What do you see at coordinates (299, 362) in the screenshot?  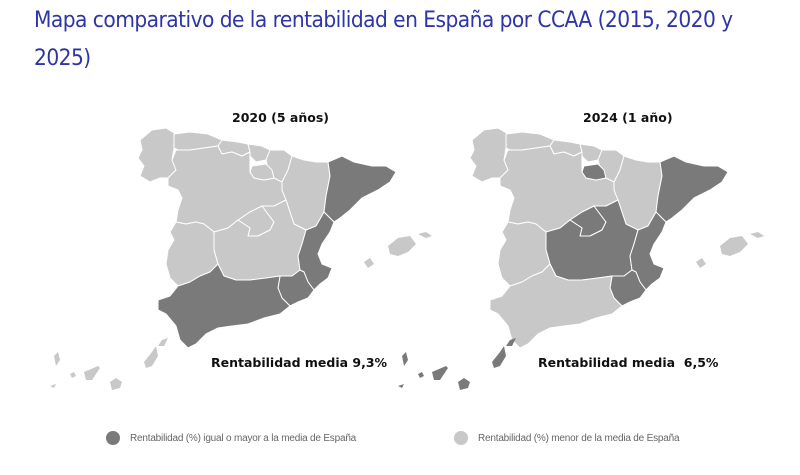 I see `average-label-2020: Rentabilidad media 9,3%` at bounding box center [299, 362].